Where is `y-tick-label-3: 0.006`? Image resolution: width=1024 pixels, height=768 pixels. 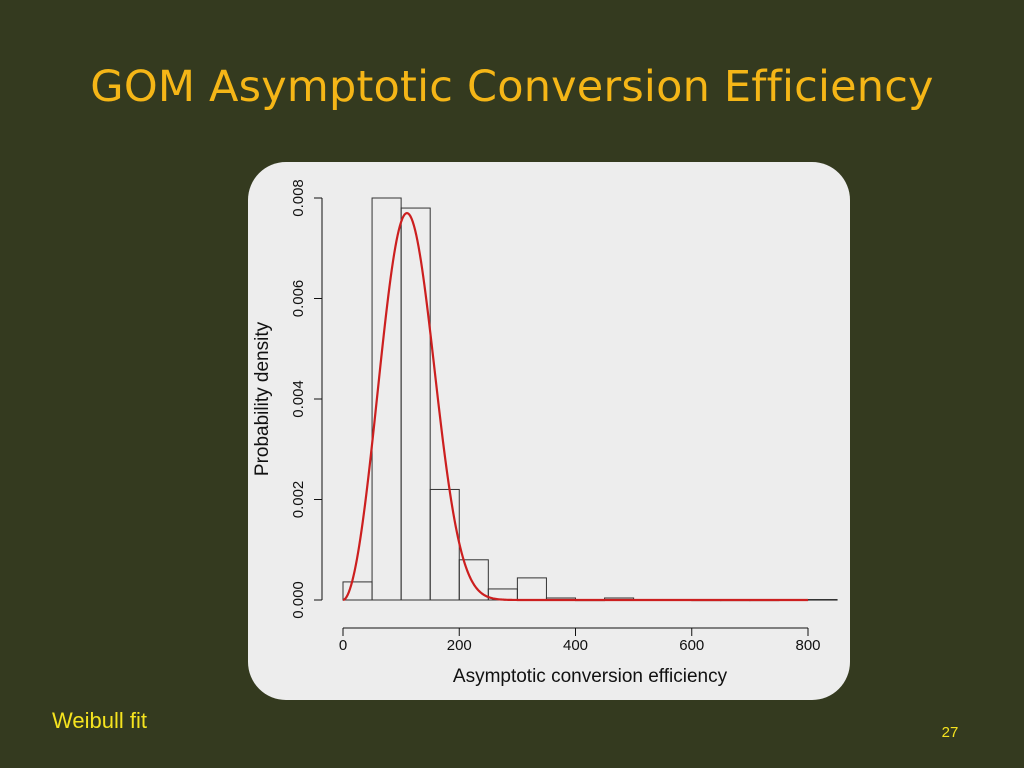
y-tick-label-3: 0.006 is located at coordinates (298, 299).